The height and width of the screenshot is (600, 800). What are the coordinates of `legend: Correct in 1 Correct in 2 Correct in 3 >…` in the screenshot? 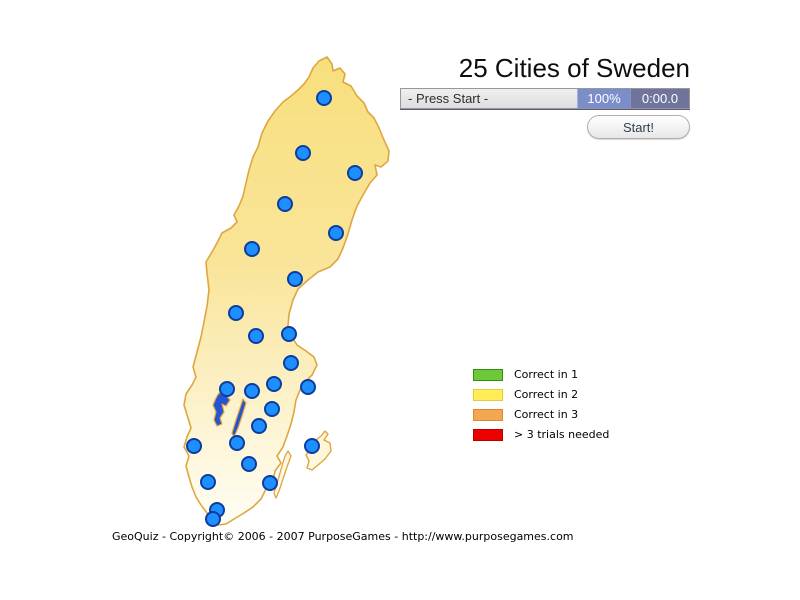 It's located at (541, 408).